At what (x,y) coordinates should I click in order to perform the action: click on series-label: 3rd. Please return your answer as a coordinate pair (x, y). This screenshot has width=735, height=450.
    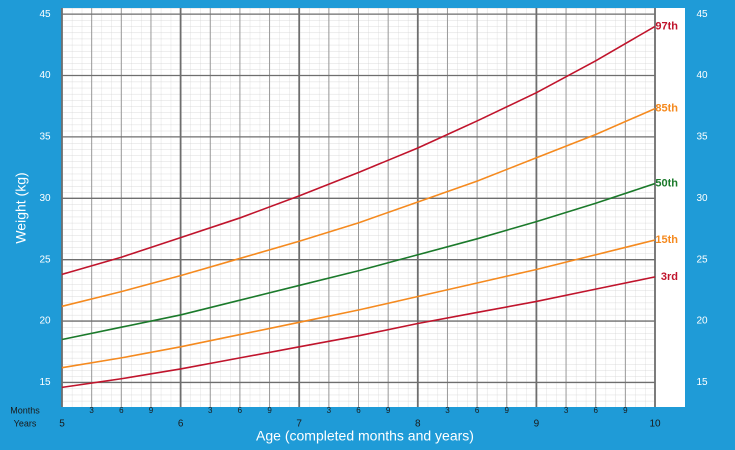
    Looking at the image, I should click on (669, 277).